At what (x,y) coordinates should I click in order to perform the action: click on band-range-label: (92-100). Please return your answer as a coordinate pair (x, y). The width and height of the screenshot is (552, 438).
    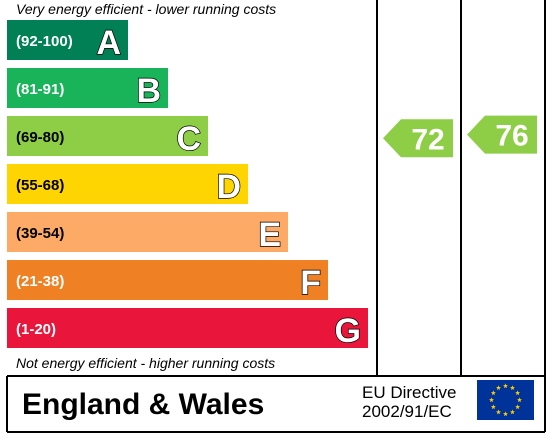
    Looking at the image, I should click on (44, 41).